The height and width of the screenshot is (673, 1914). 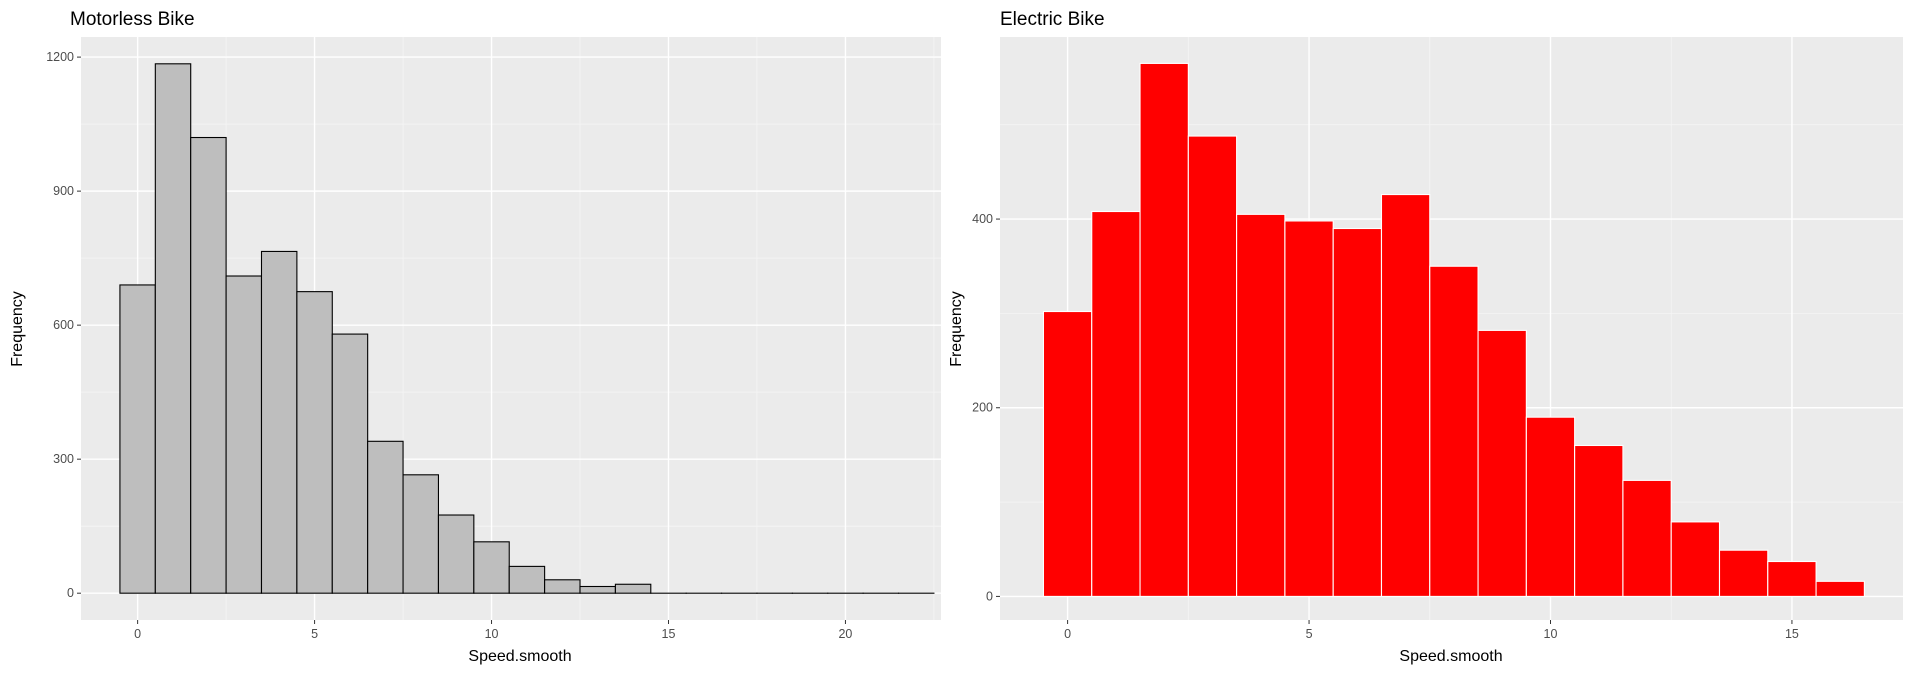 What do you see at coordinates (63, 325) in the screenshot?
I see `y-tick-label: 600` at bounding box center [63, 325].